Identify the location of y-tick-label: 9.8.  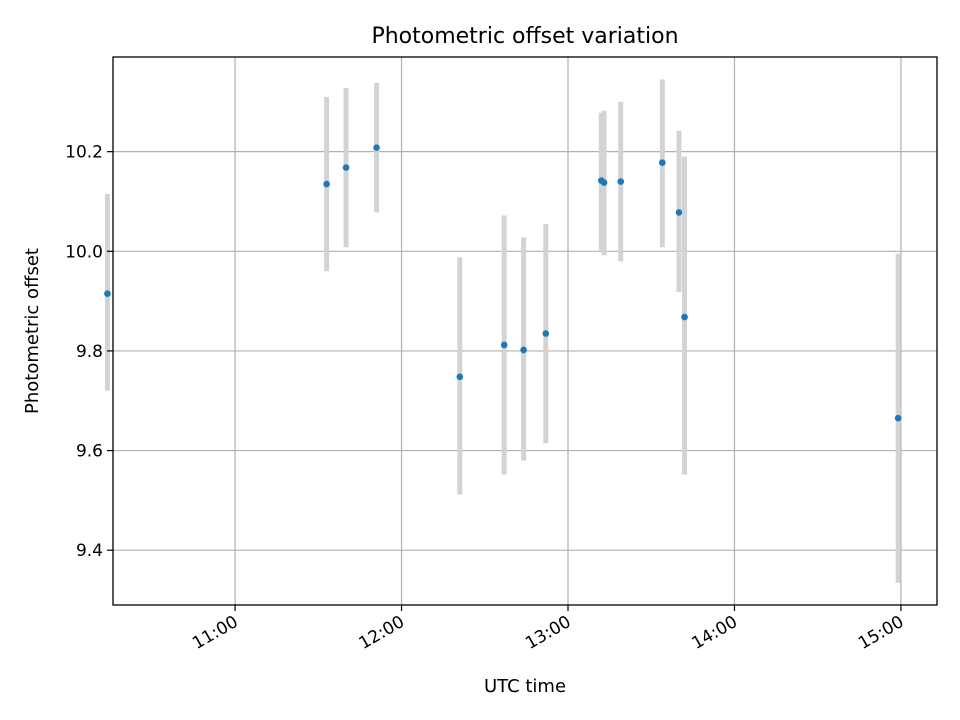
(89, 352).